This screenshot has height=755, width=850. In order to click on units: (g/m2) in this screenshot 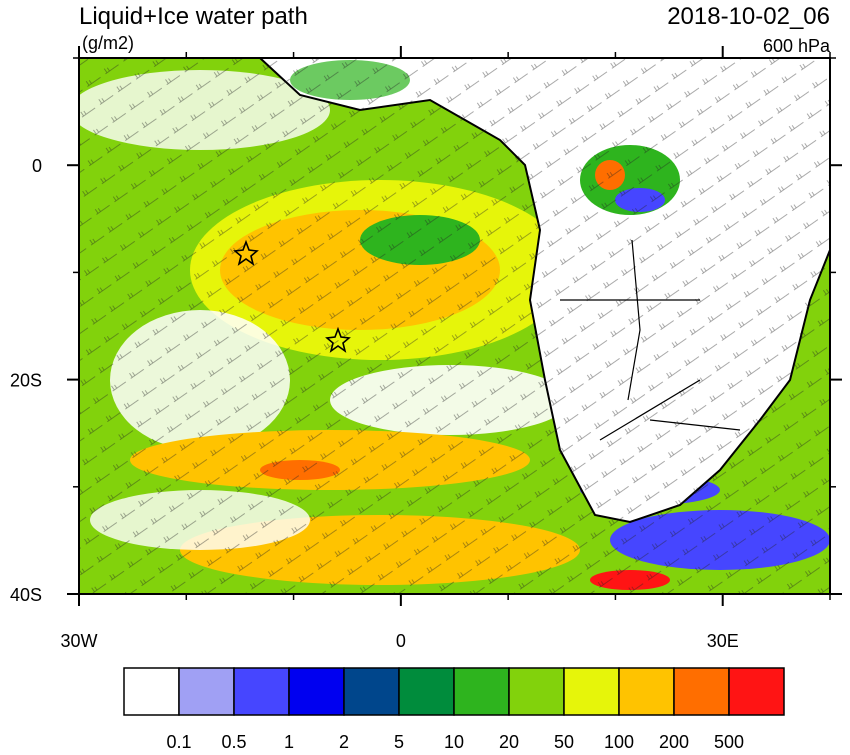, I will do `click(108, 43)`.